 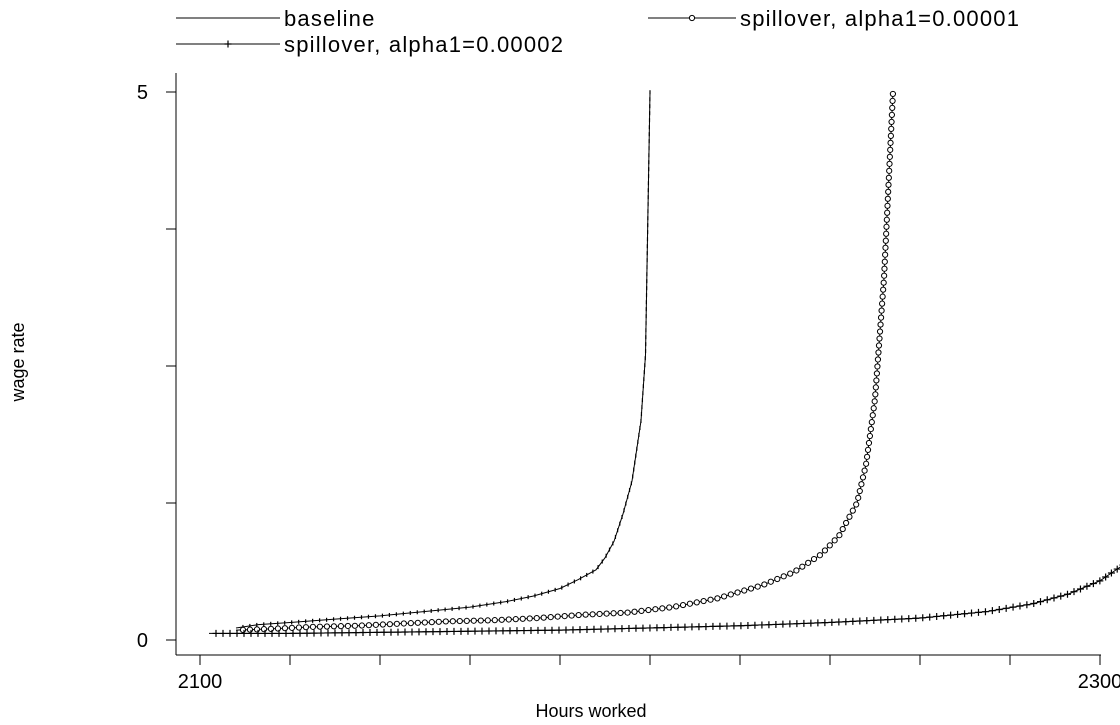 What do you see at coordinates (18, 362) in the screenshot?
I see `y-axis-title: wage rate` at bounding box center [18, 362].